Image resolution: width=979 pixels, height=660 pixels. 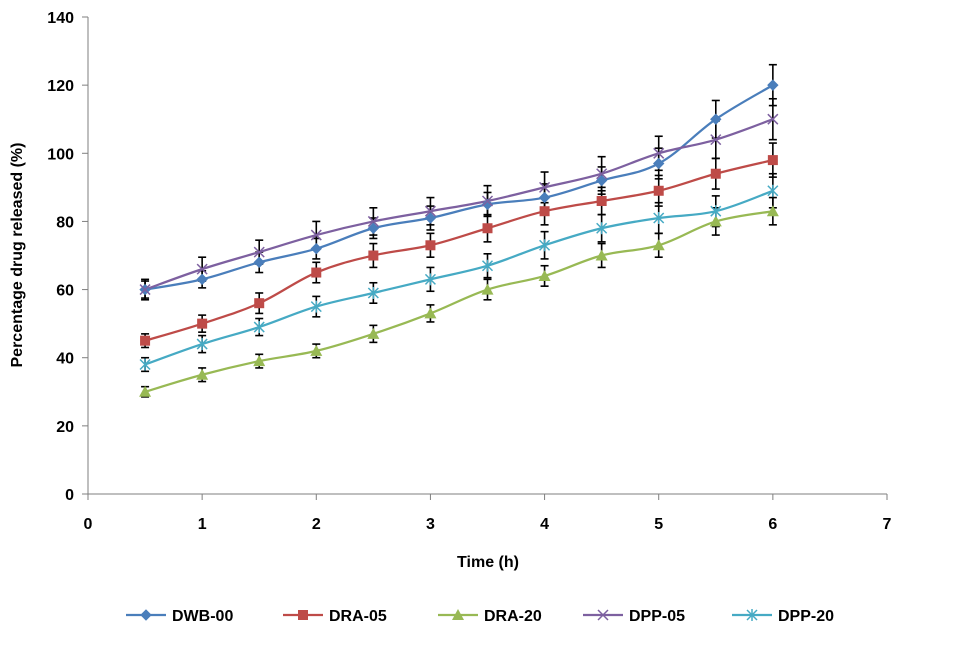 I want to click on x-tick-label: 5, so click(x=658, y=524).